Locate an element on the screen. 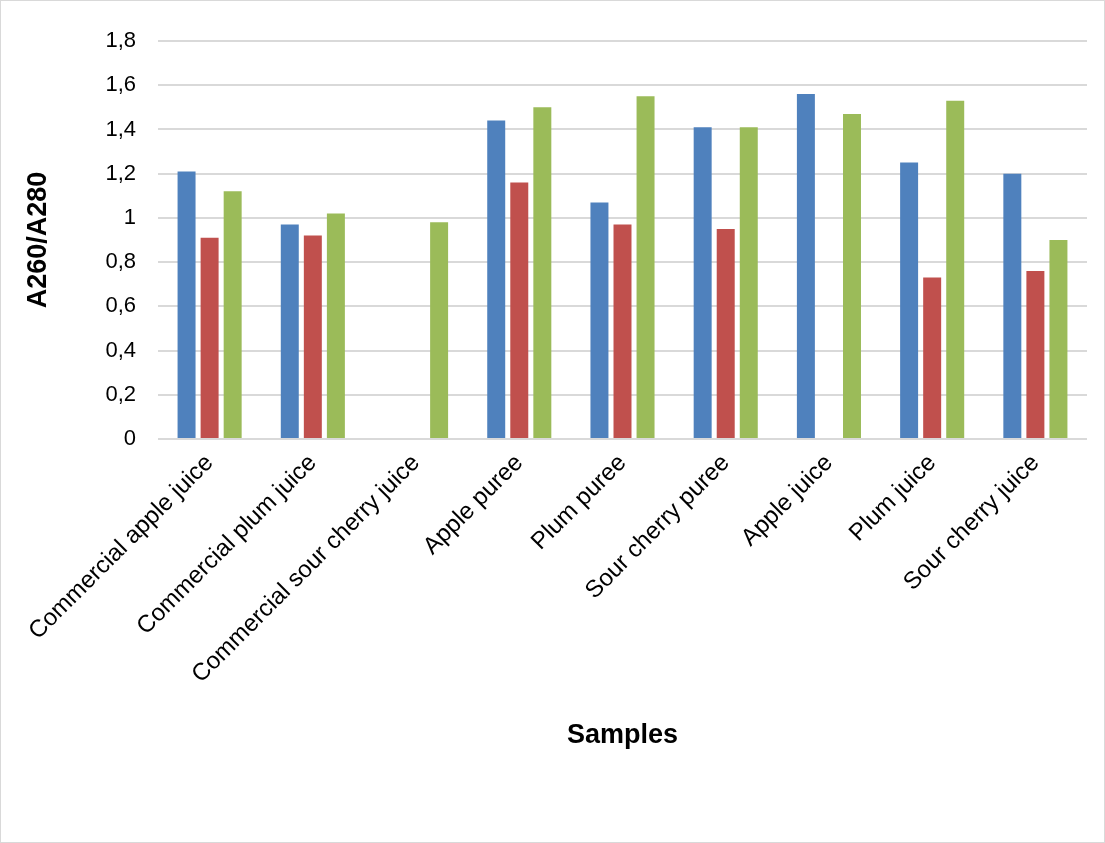  x-axis-title: Samples is located at coordinates (622, 734).